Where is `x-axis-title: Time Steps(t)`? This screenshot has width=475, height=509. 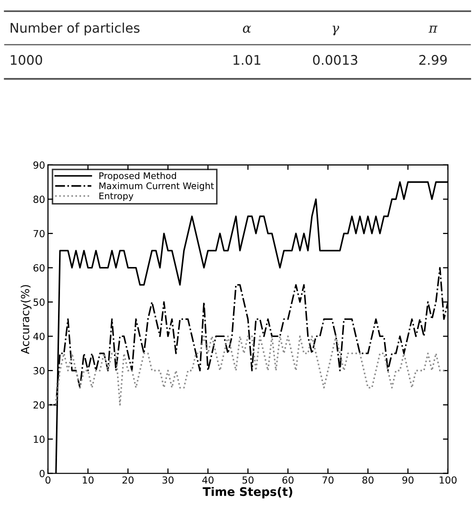 x-axis-title: Time Steps(t) is located at coordinates (247, 492).